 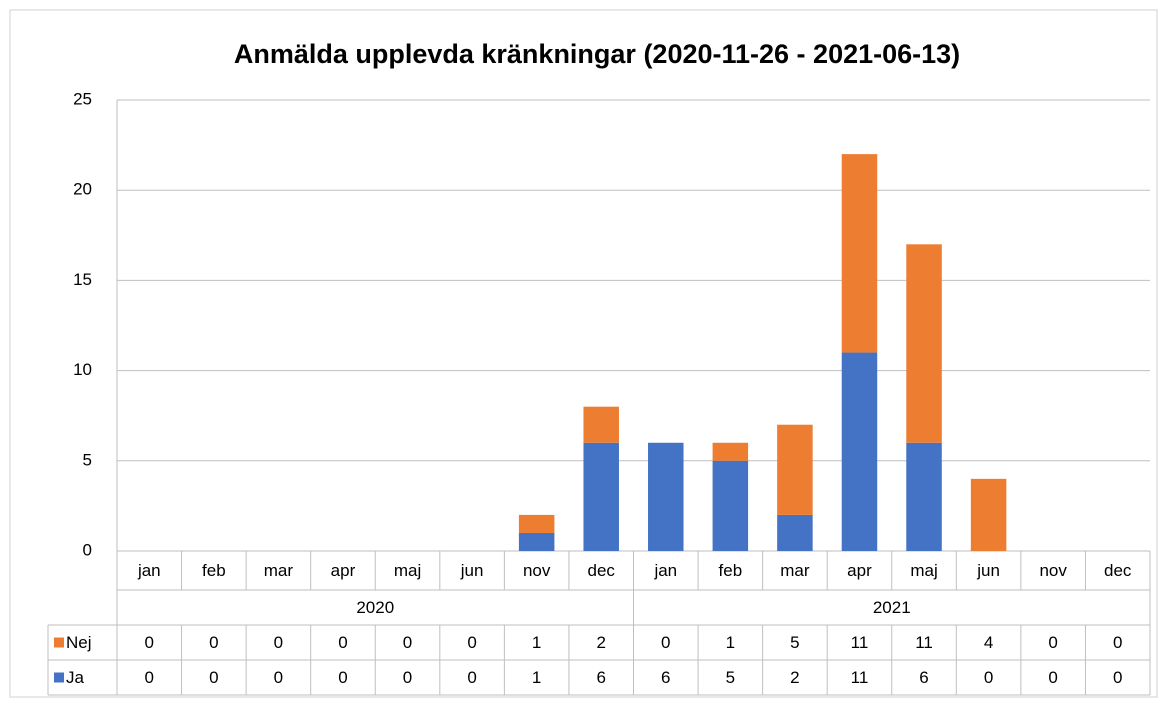 I want to click on y-tick-label: 25, so click(x=82, y=98).